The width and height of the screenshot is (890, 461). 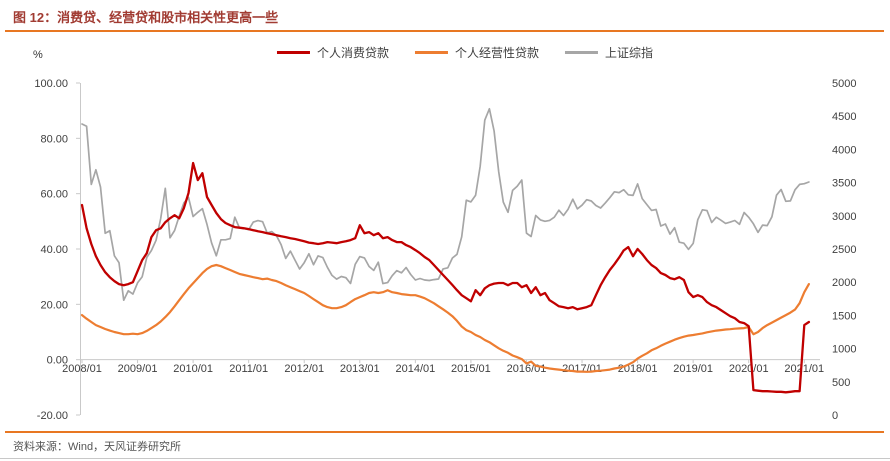 I want to click on left-axis-tick-label: 0.00, so click(x=57, y=361).